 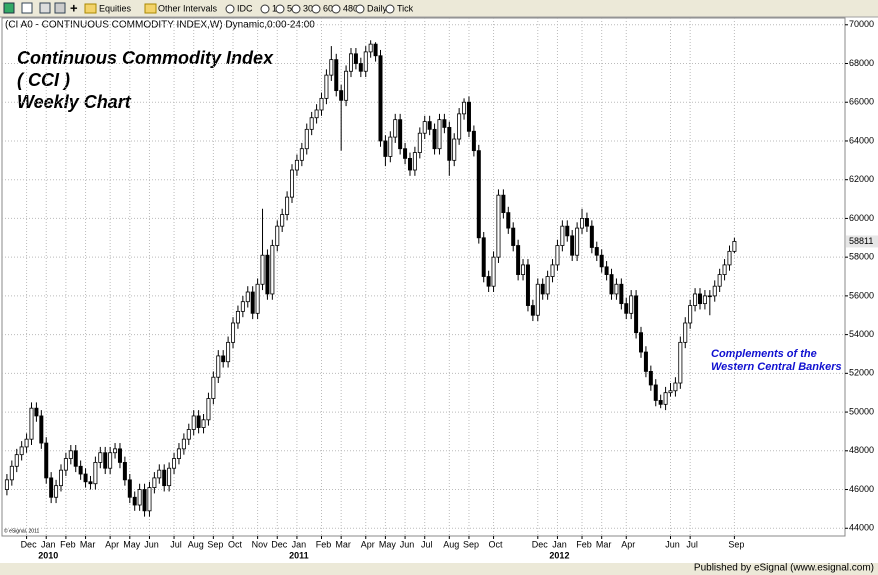 What do you see at coordinates (115, 8) in the screenshot?
I see `toolbar-item: Equities` at bounding box center [115, 8].